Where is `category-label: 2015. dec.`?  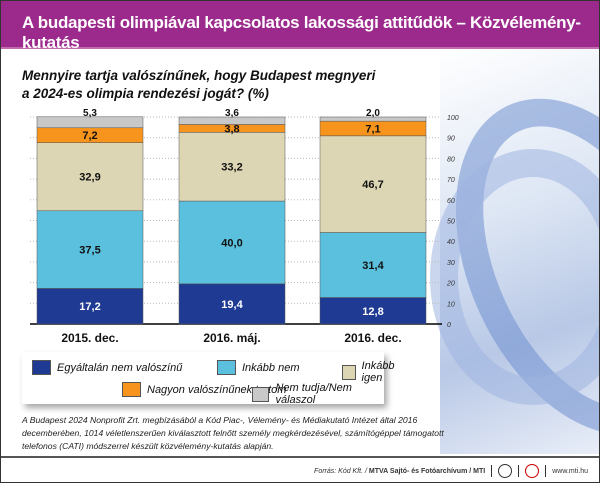 category-label: 2015. dec. is located at coordinates (89, 338).